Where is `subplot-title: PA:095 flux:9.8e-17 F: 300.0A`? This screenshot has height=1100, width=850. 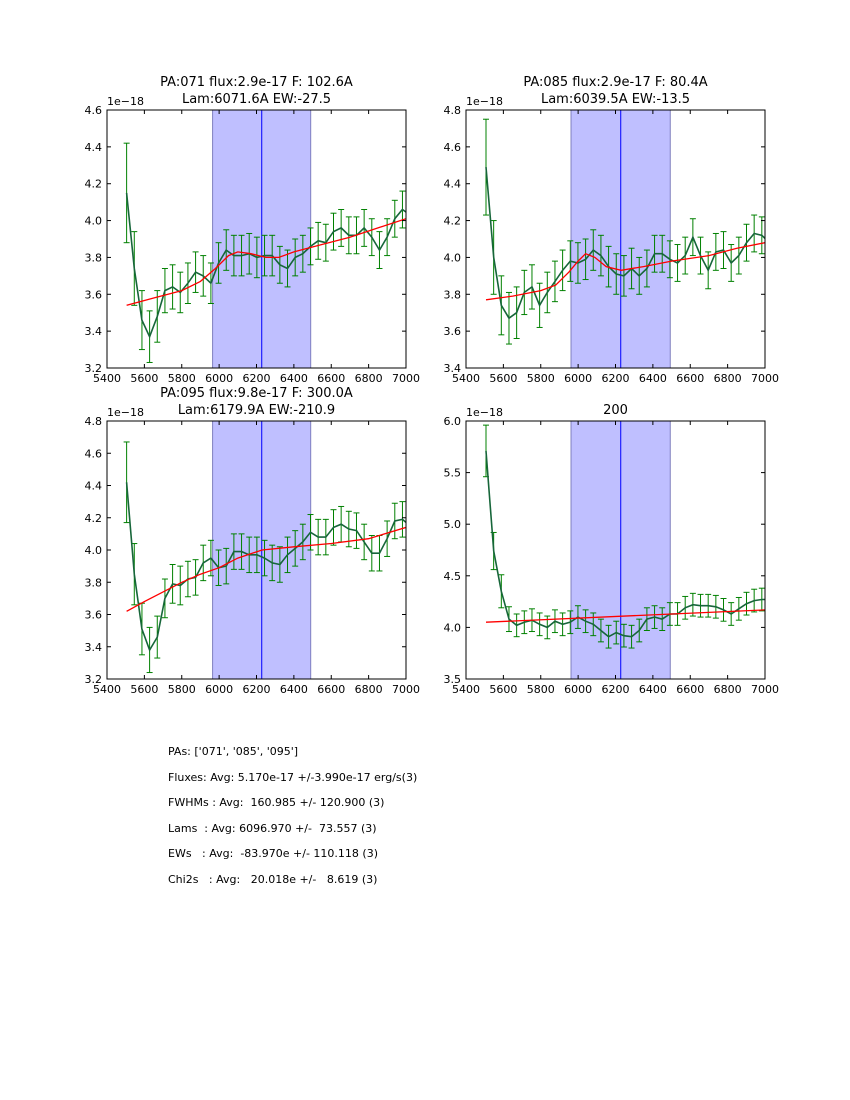 subplot-title: PA:095 flux:9.8e-17 F: 300.0A is located at coordinates (256, 393).